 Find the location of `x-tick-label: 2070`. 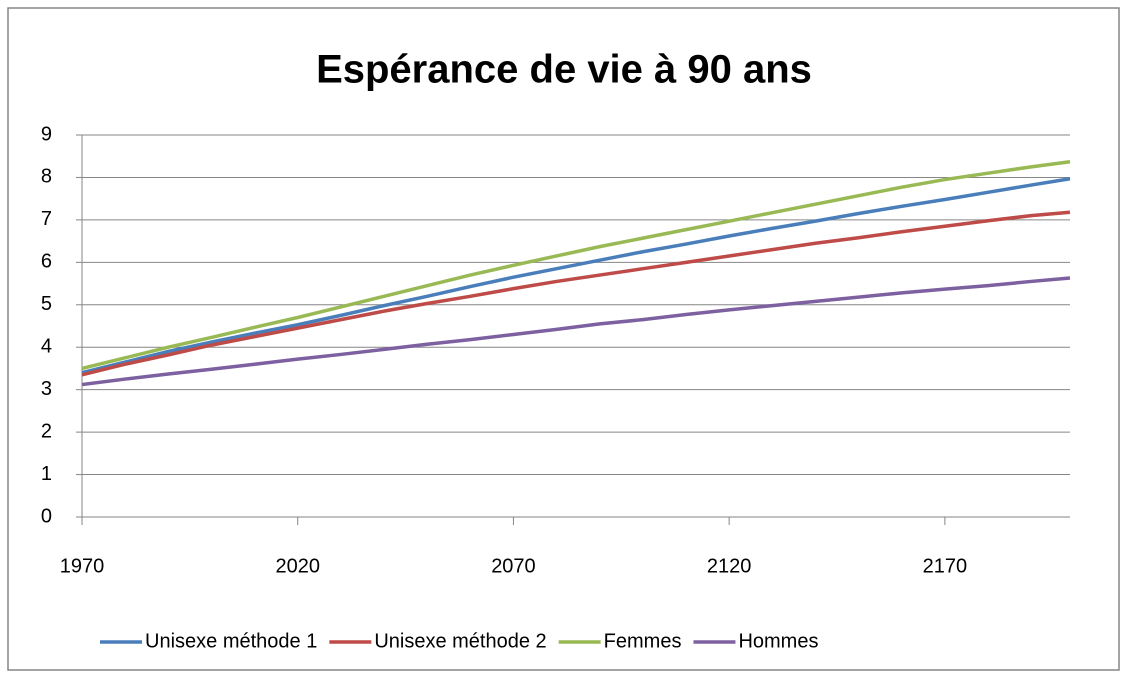

x-tick-label: 2070 is located at coordinates (513, 566).